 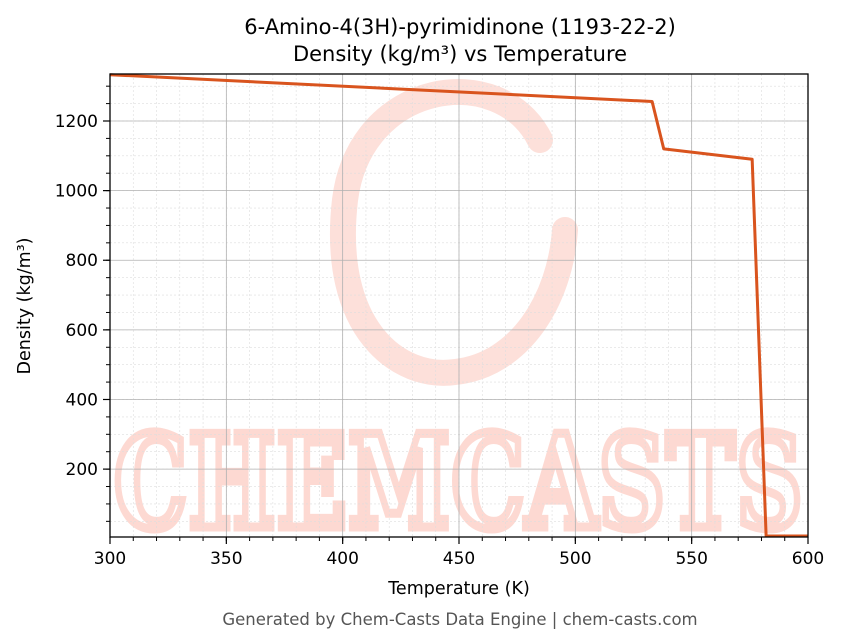 I want to click on y-tick-labels: 200 400 600 800 1000 1200, so click(x=76, y=296).